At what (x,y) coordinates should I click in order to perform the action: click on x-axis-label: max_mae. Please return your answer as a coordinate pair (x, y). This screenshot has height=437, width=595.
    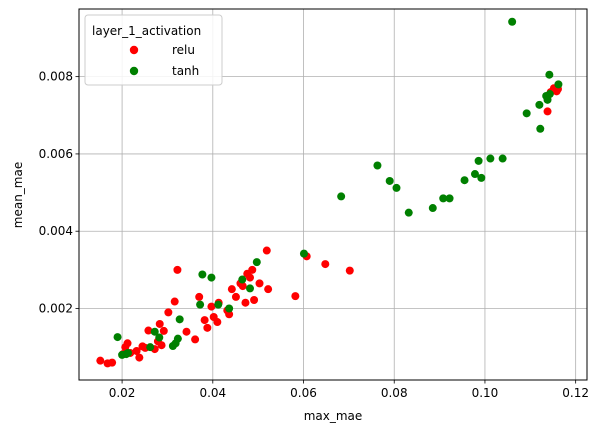
    Looking at the image, I should click on (333, 416).